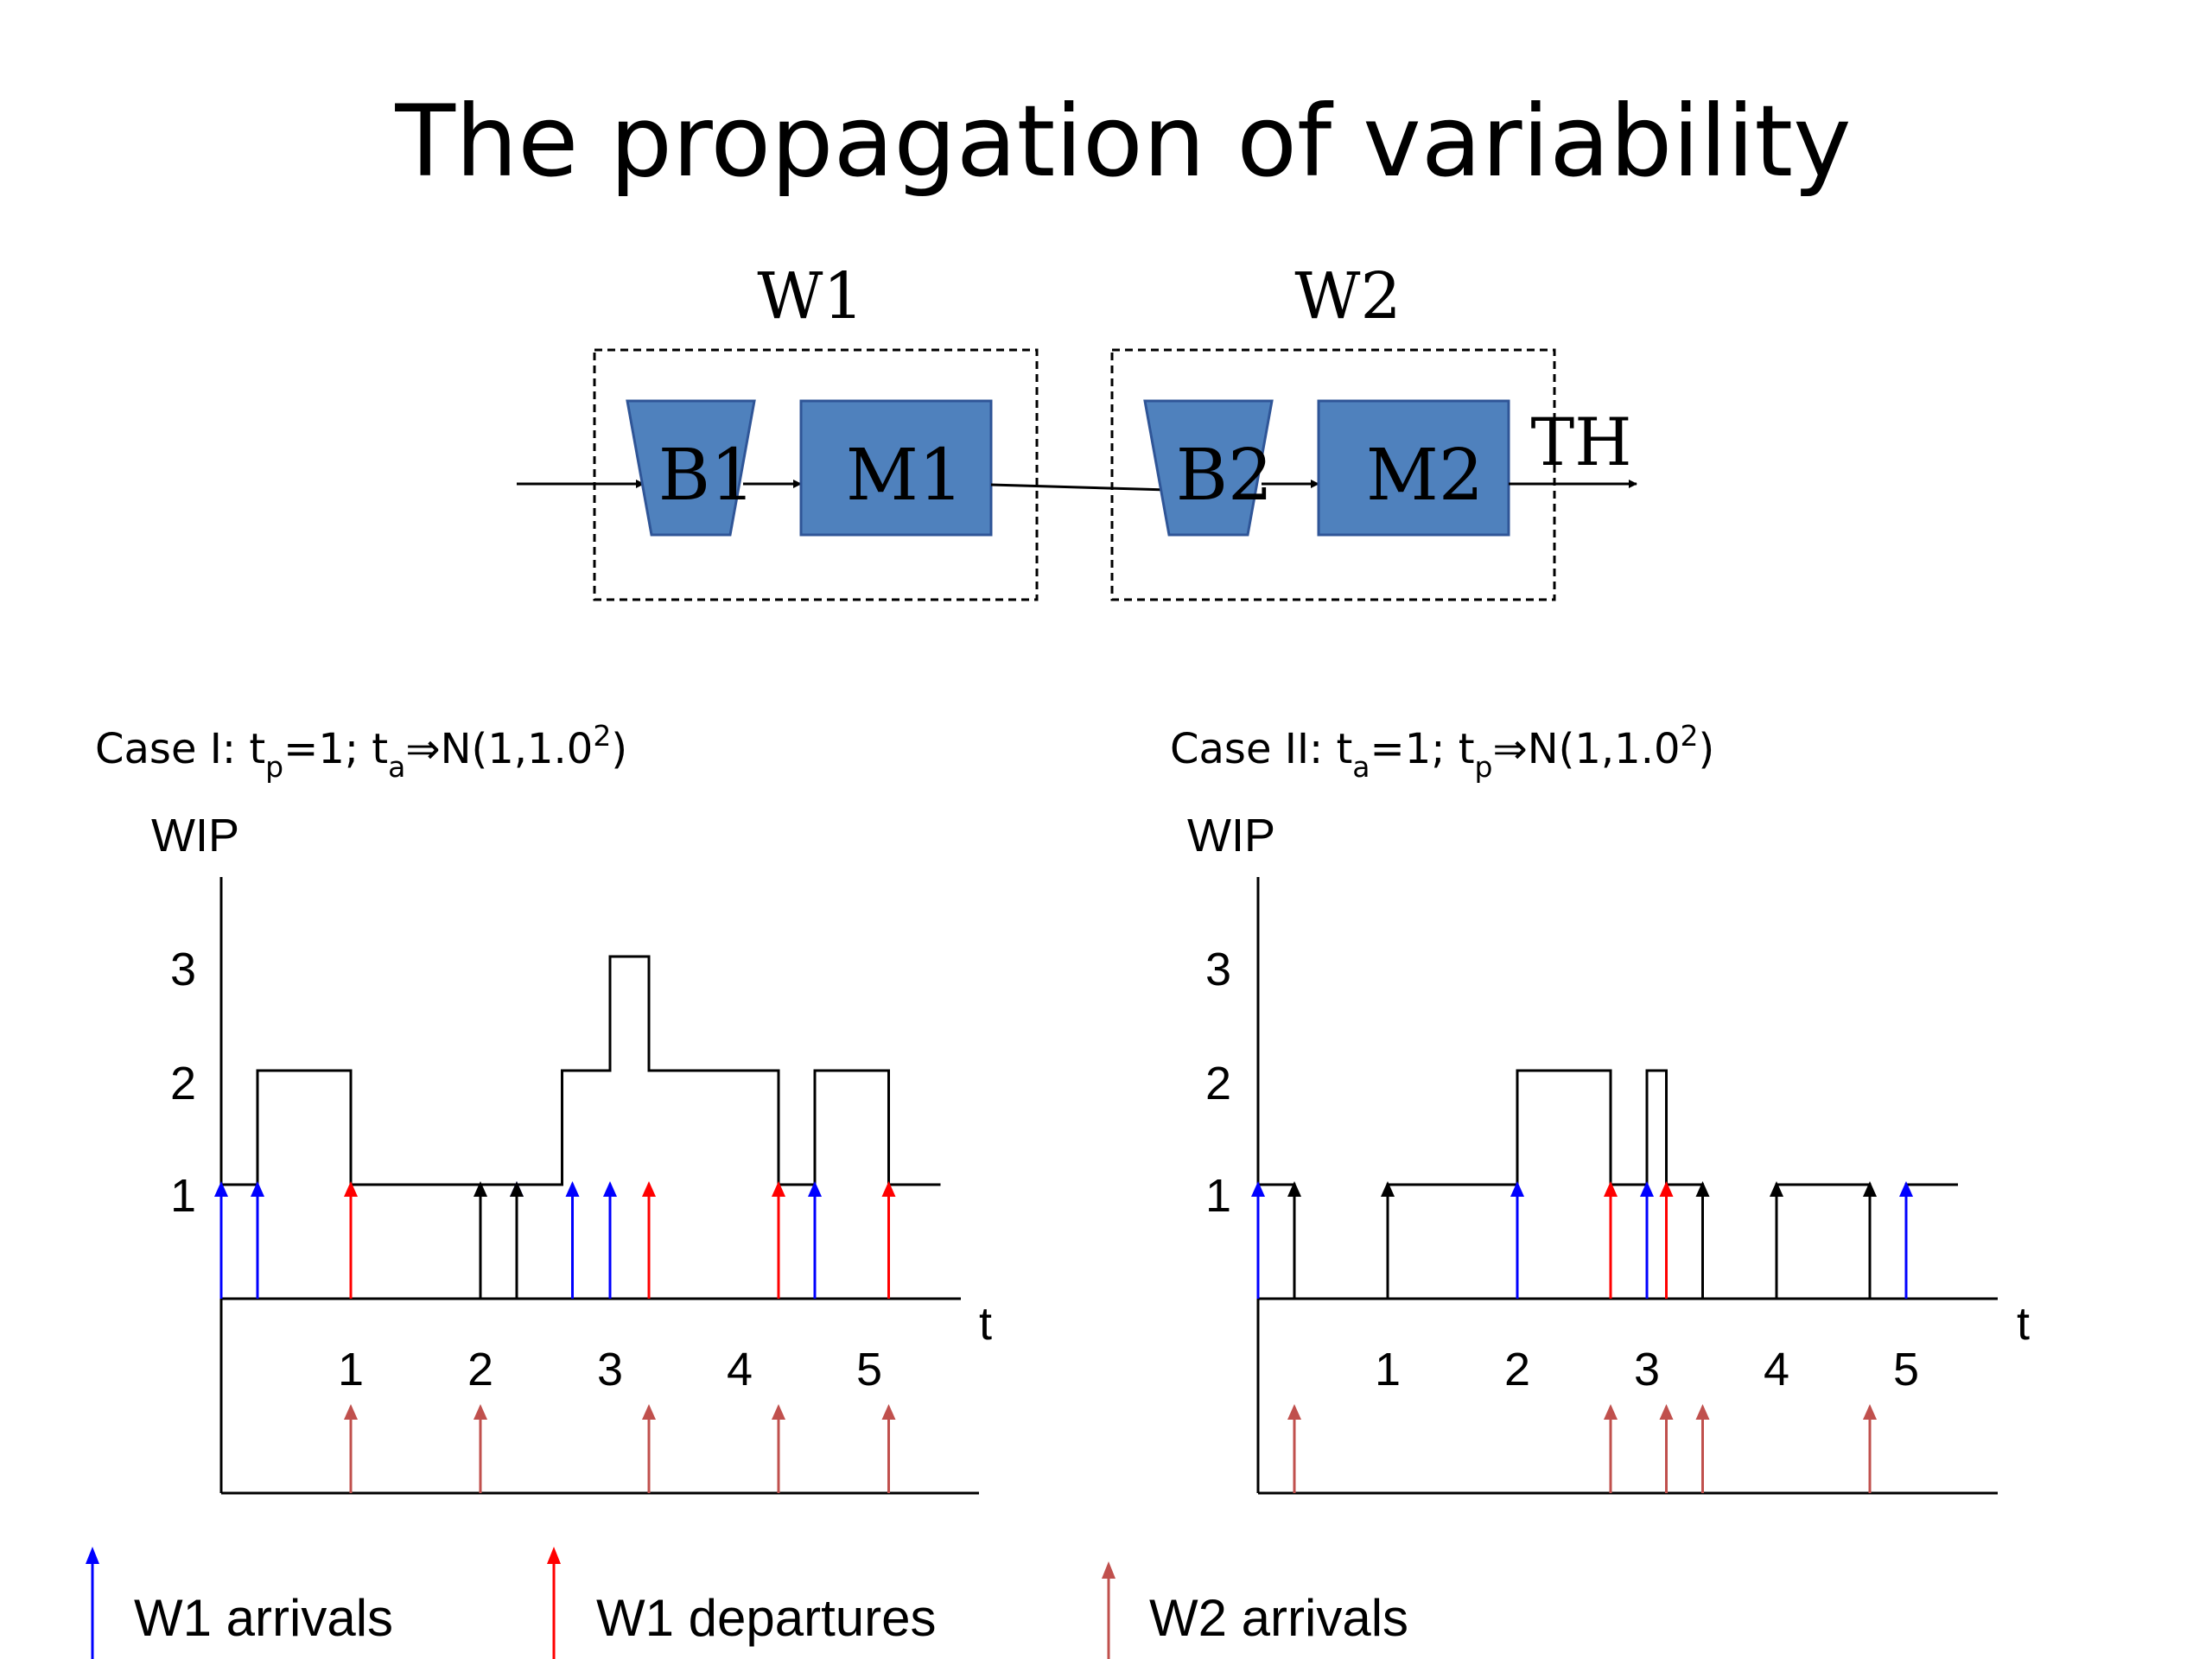 The height and width of the screenshot is (1659, 2212). What do you see at coordinates (517, 1189) in the screenshot?
I see `case-1-coincident-event-2-head` at bounding box center [517, 1189].